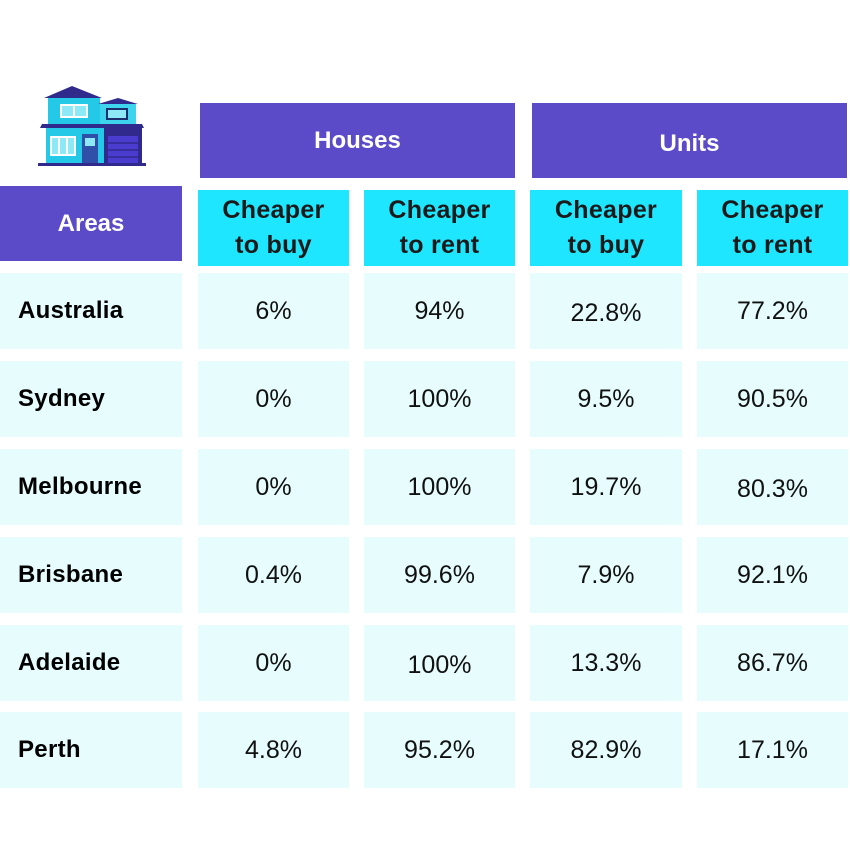 The image size is (850, 850). Describe the element at coordinates (273, 228) in the screenshot. I see `subheader-houses-buy: Cheaper to buy` at that location.